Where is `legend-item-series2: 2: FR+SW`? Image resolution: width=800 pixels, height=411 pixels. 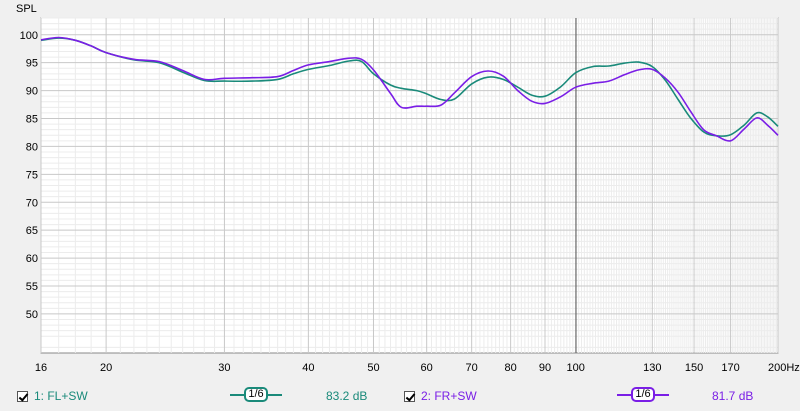 legend-item-series2: 2: FR+SW is located at coordinates (440, 396).